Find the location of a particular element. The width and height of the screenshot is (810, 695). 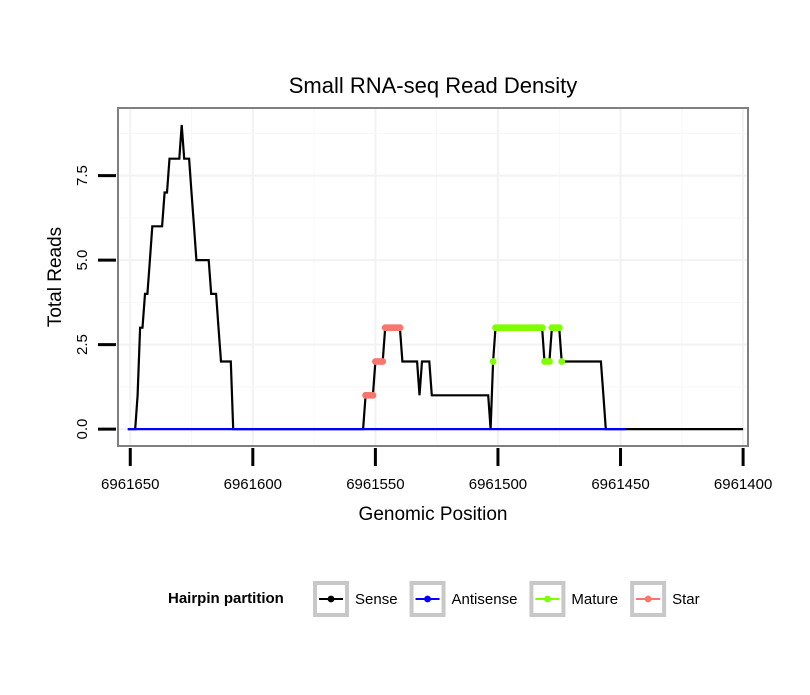

legend-item-antisense: Antisense is located at coordinates (463, 599).